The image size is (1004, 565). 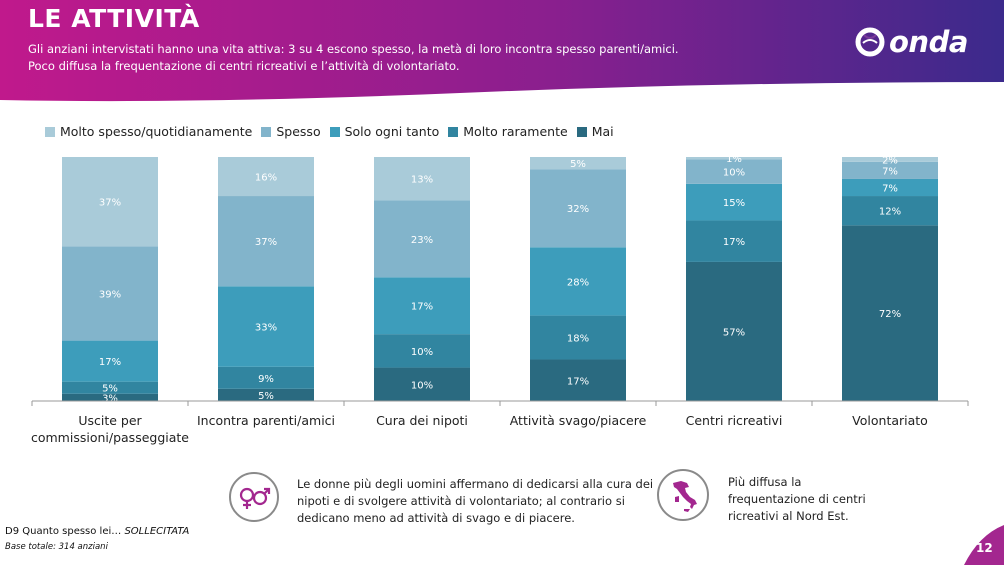 I want to click on logo-text: onda, so click(x=928, y=42).